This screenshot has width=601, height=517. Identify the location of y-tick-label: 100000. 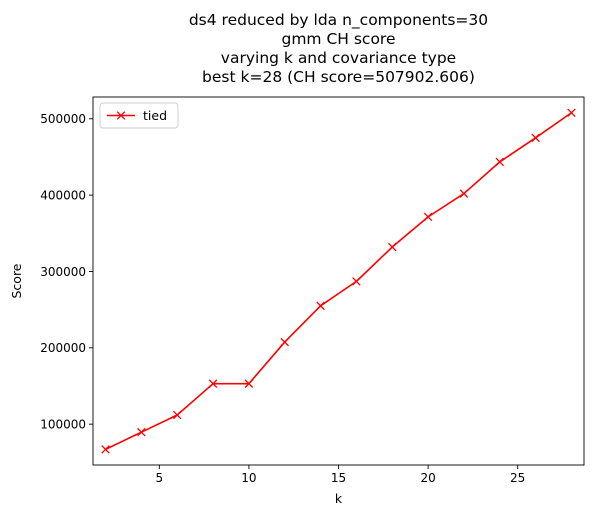
(63, 424).